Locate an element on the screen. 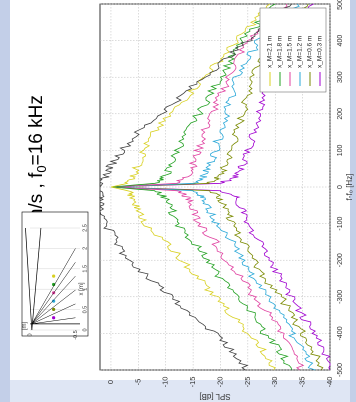  x-tick-label: -400 is located at coordinates (340, 333).